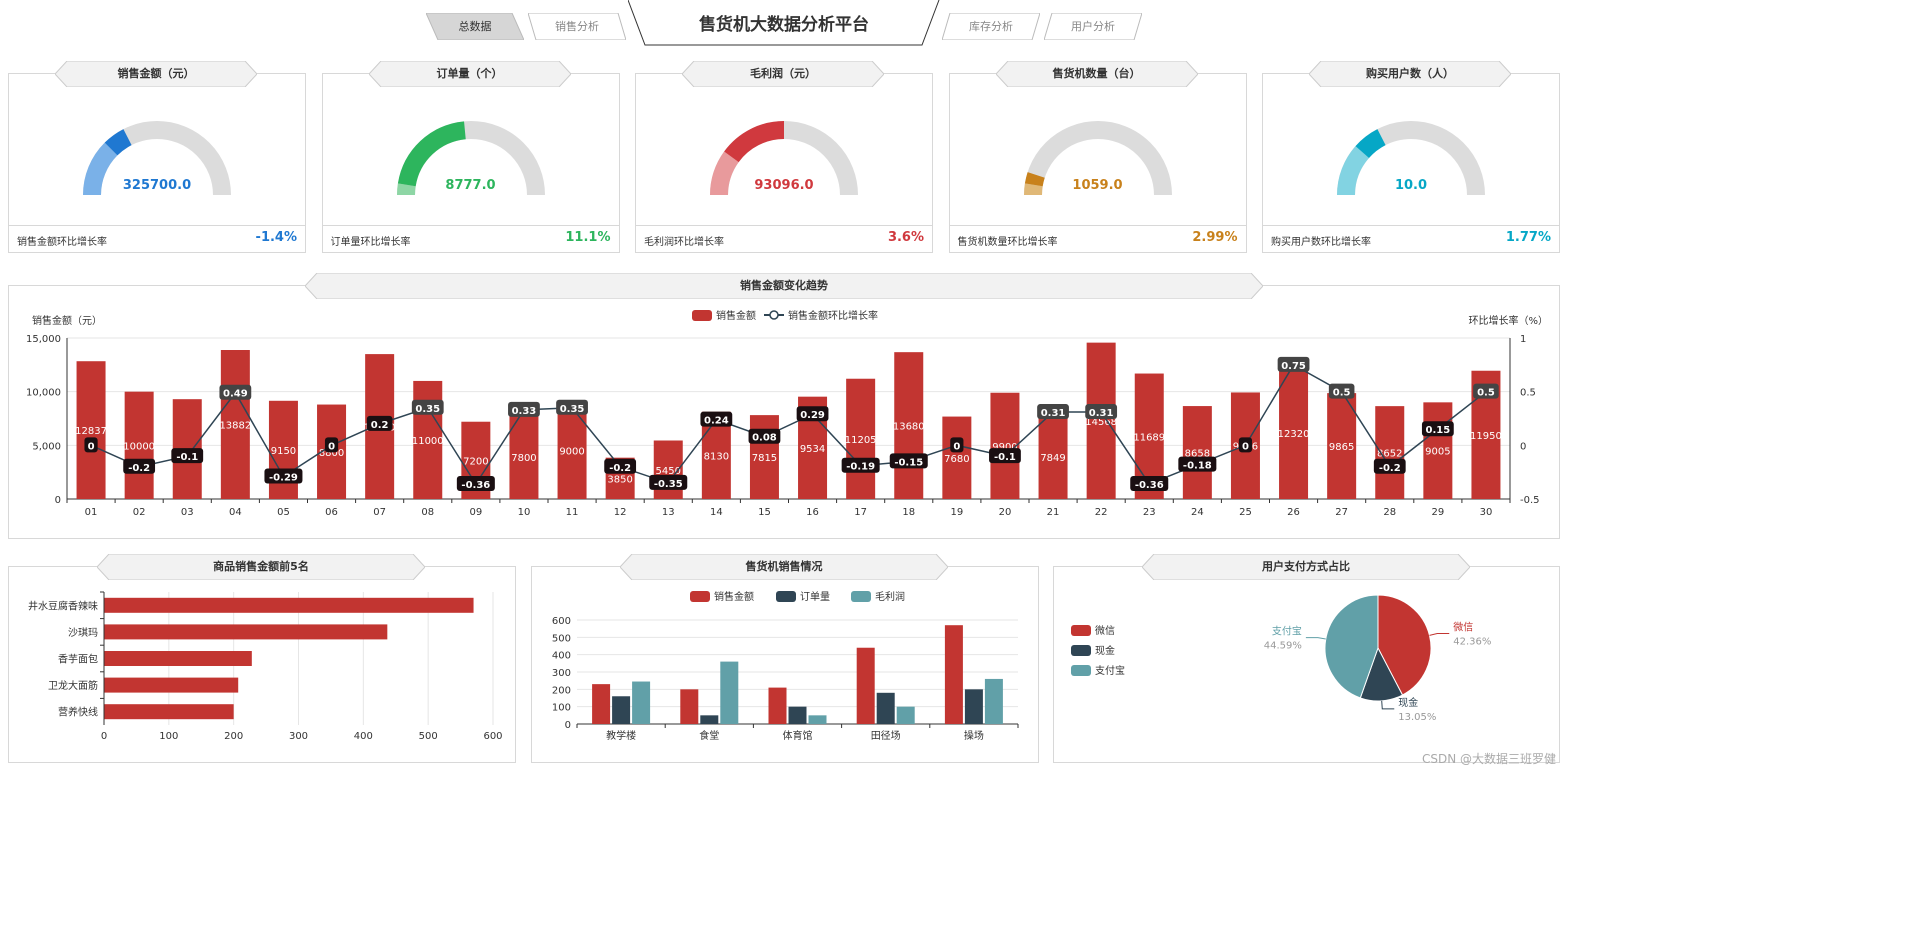  What do you see at coordinates (1411, 185) in the screenshot?
I see `kpi-value: 10.0` at bounding box center [1411, 185].